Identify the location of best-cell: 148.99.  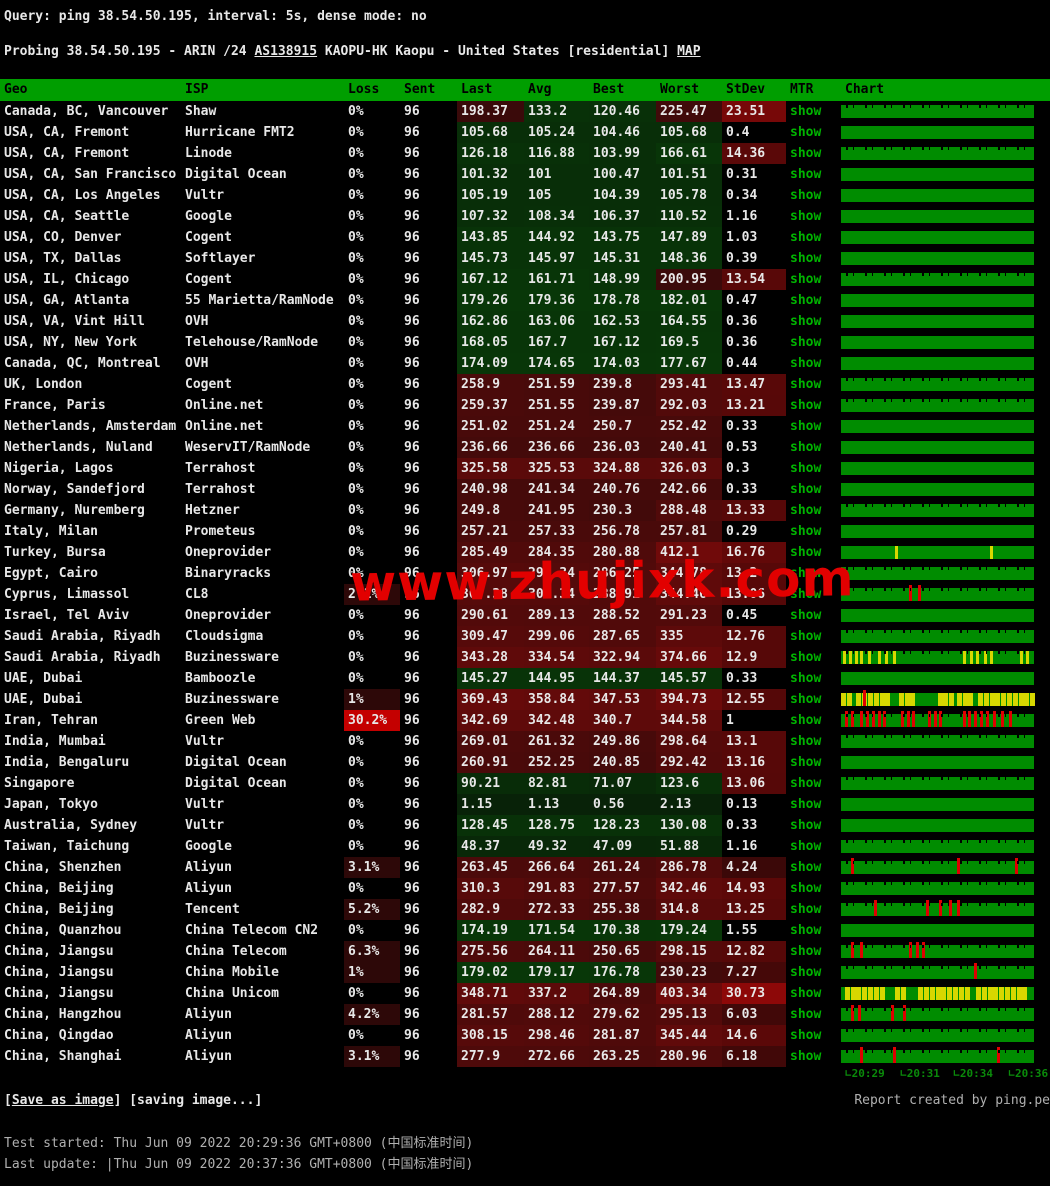
(622, 279).